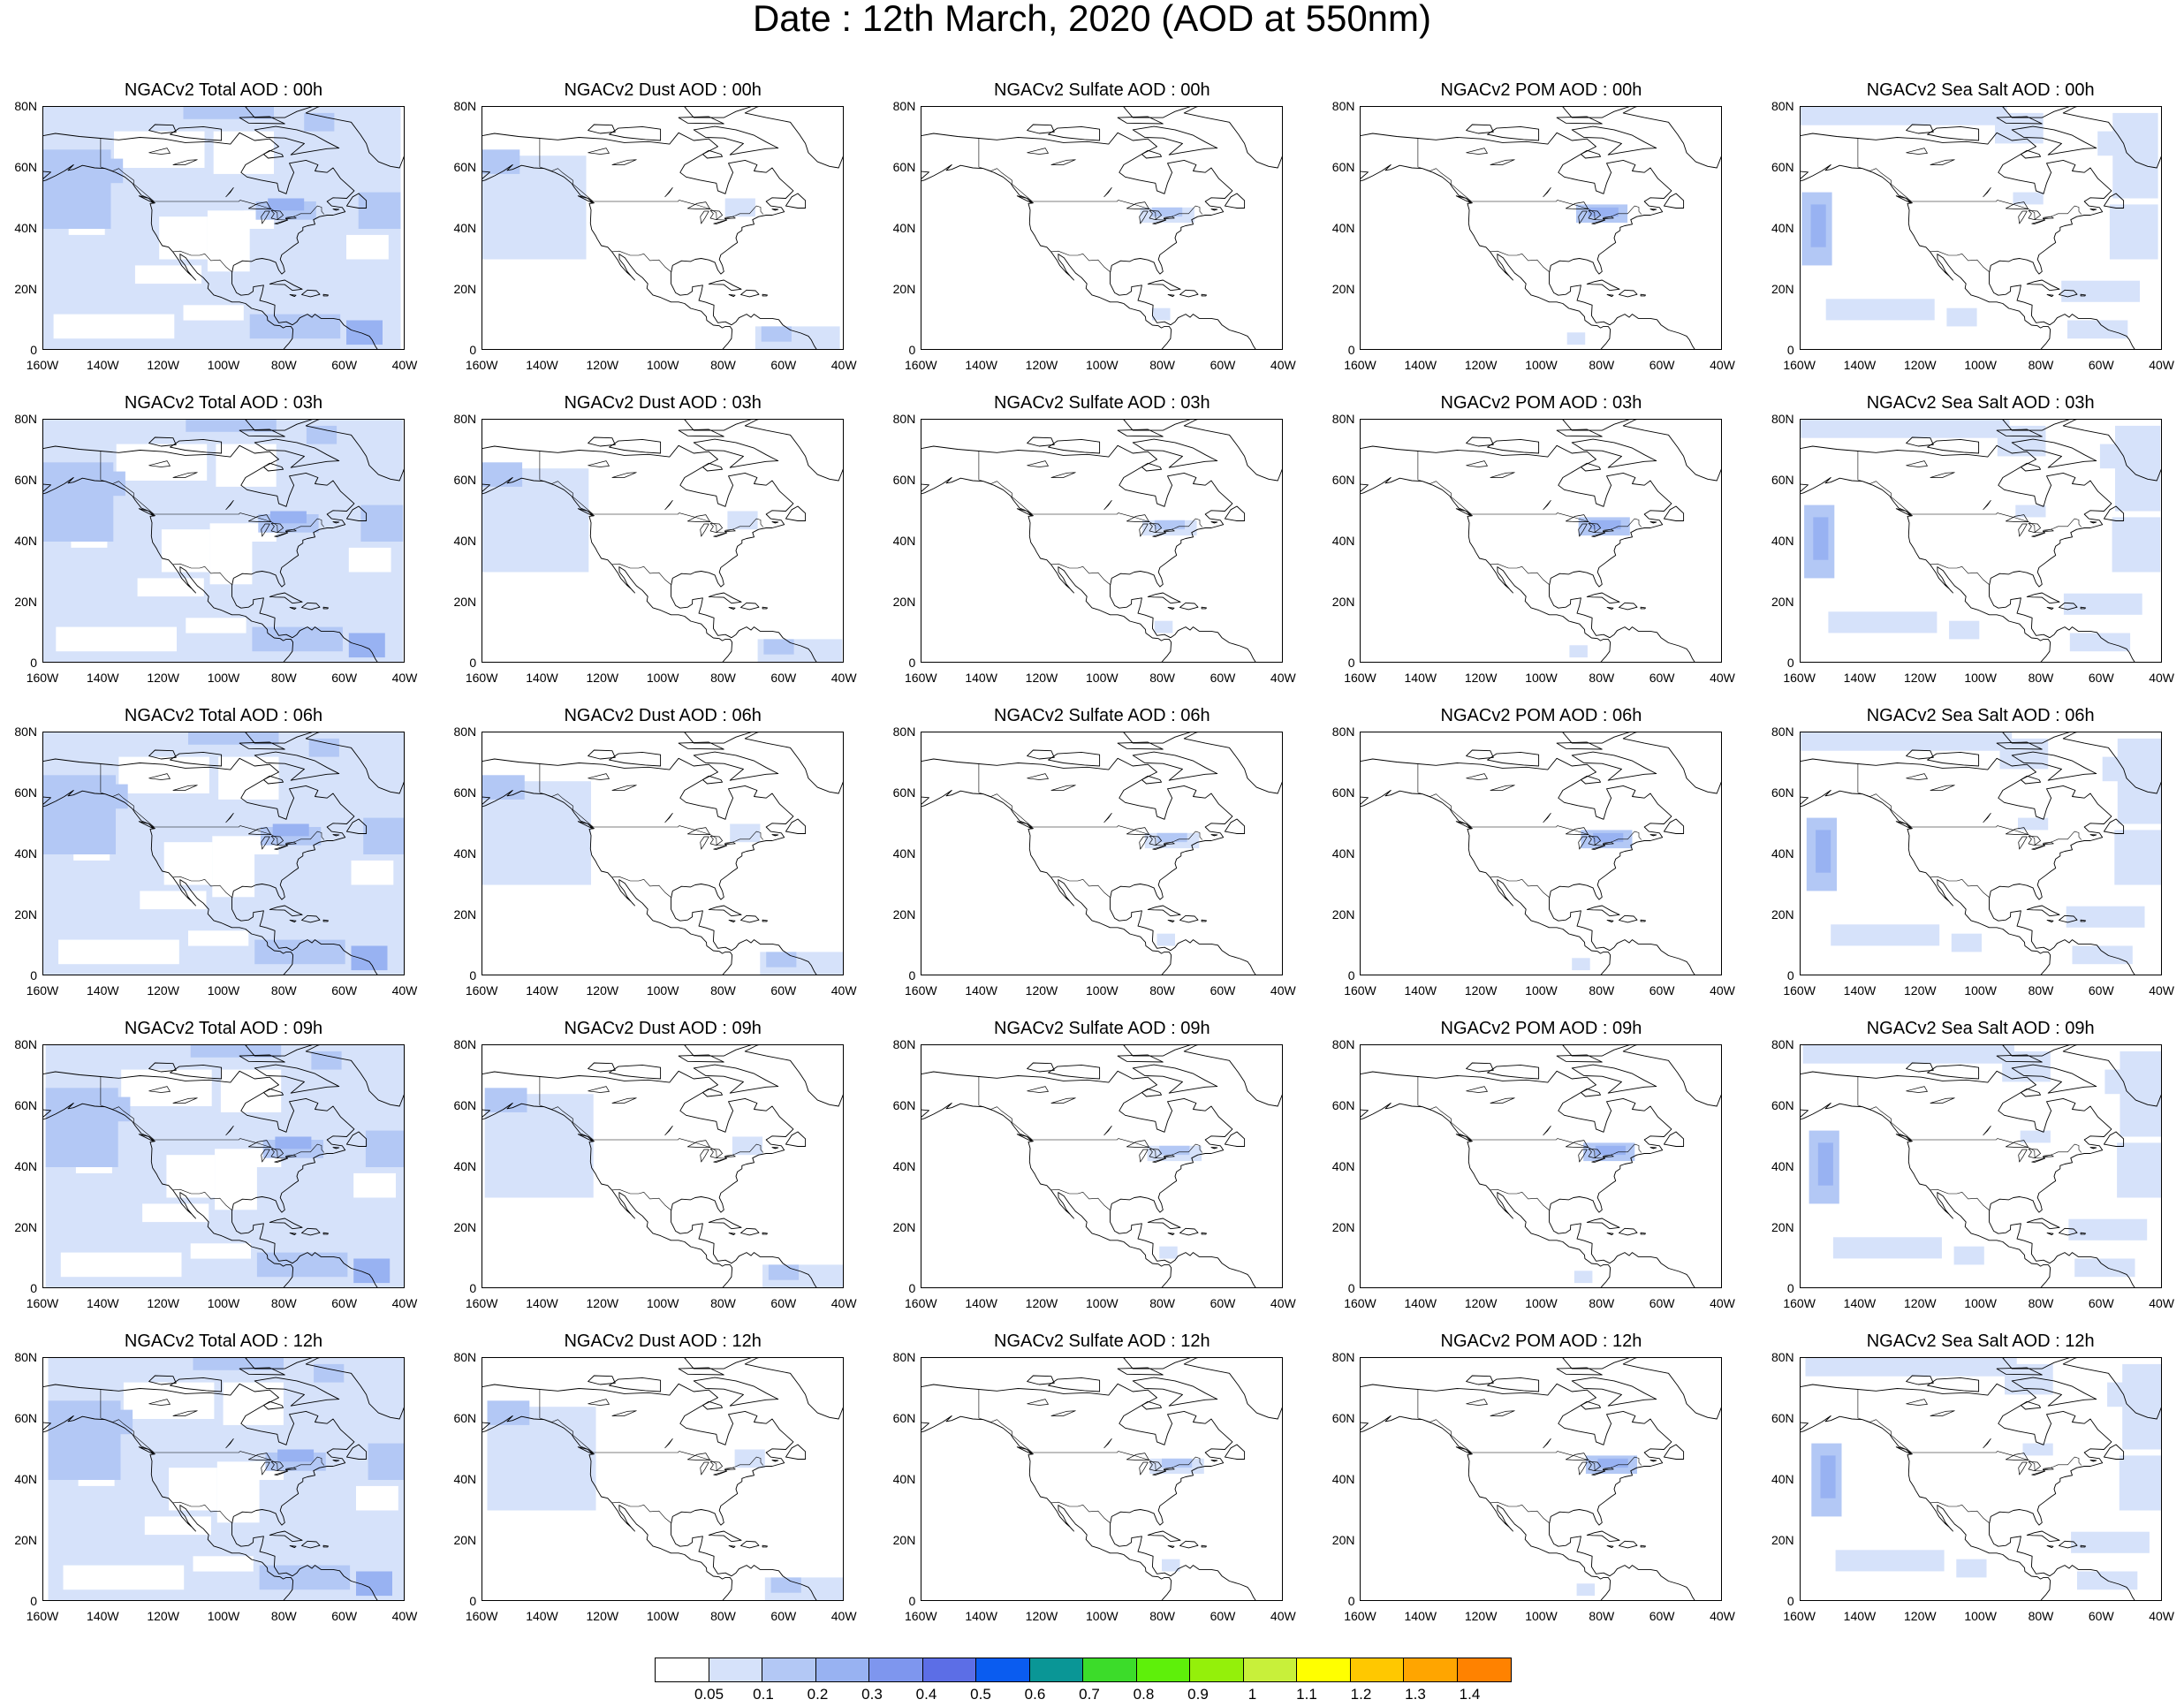 The width and height of the screenshot is (2184, 1707). I want to click on lon-tick-label: 80W, so click(1602, 678).